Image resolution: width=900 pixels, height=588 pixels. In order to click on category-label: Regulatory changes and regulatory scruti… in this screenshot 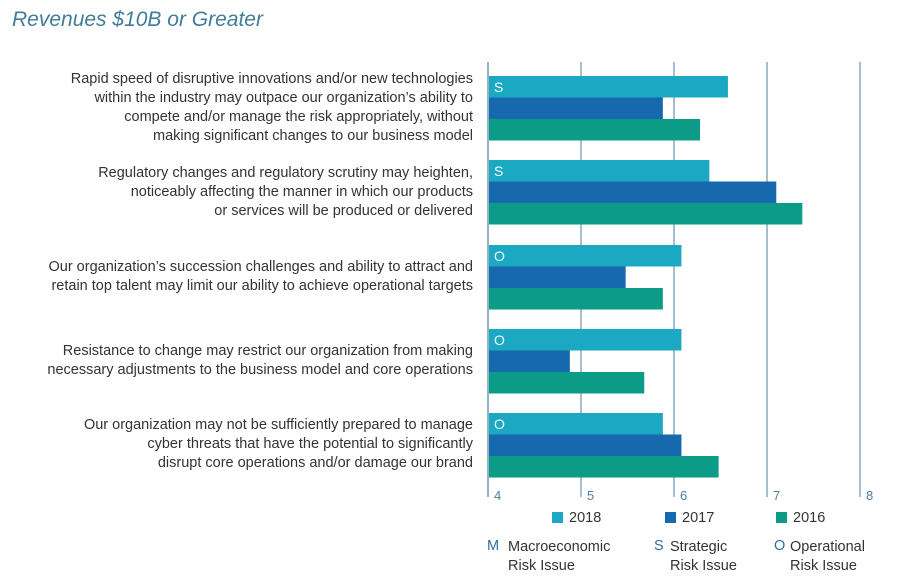, I will do `click(238, 192)`.